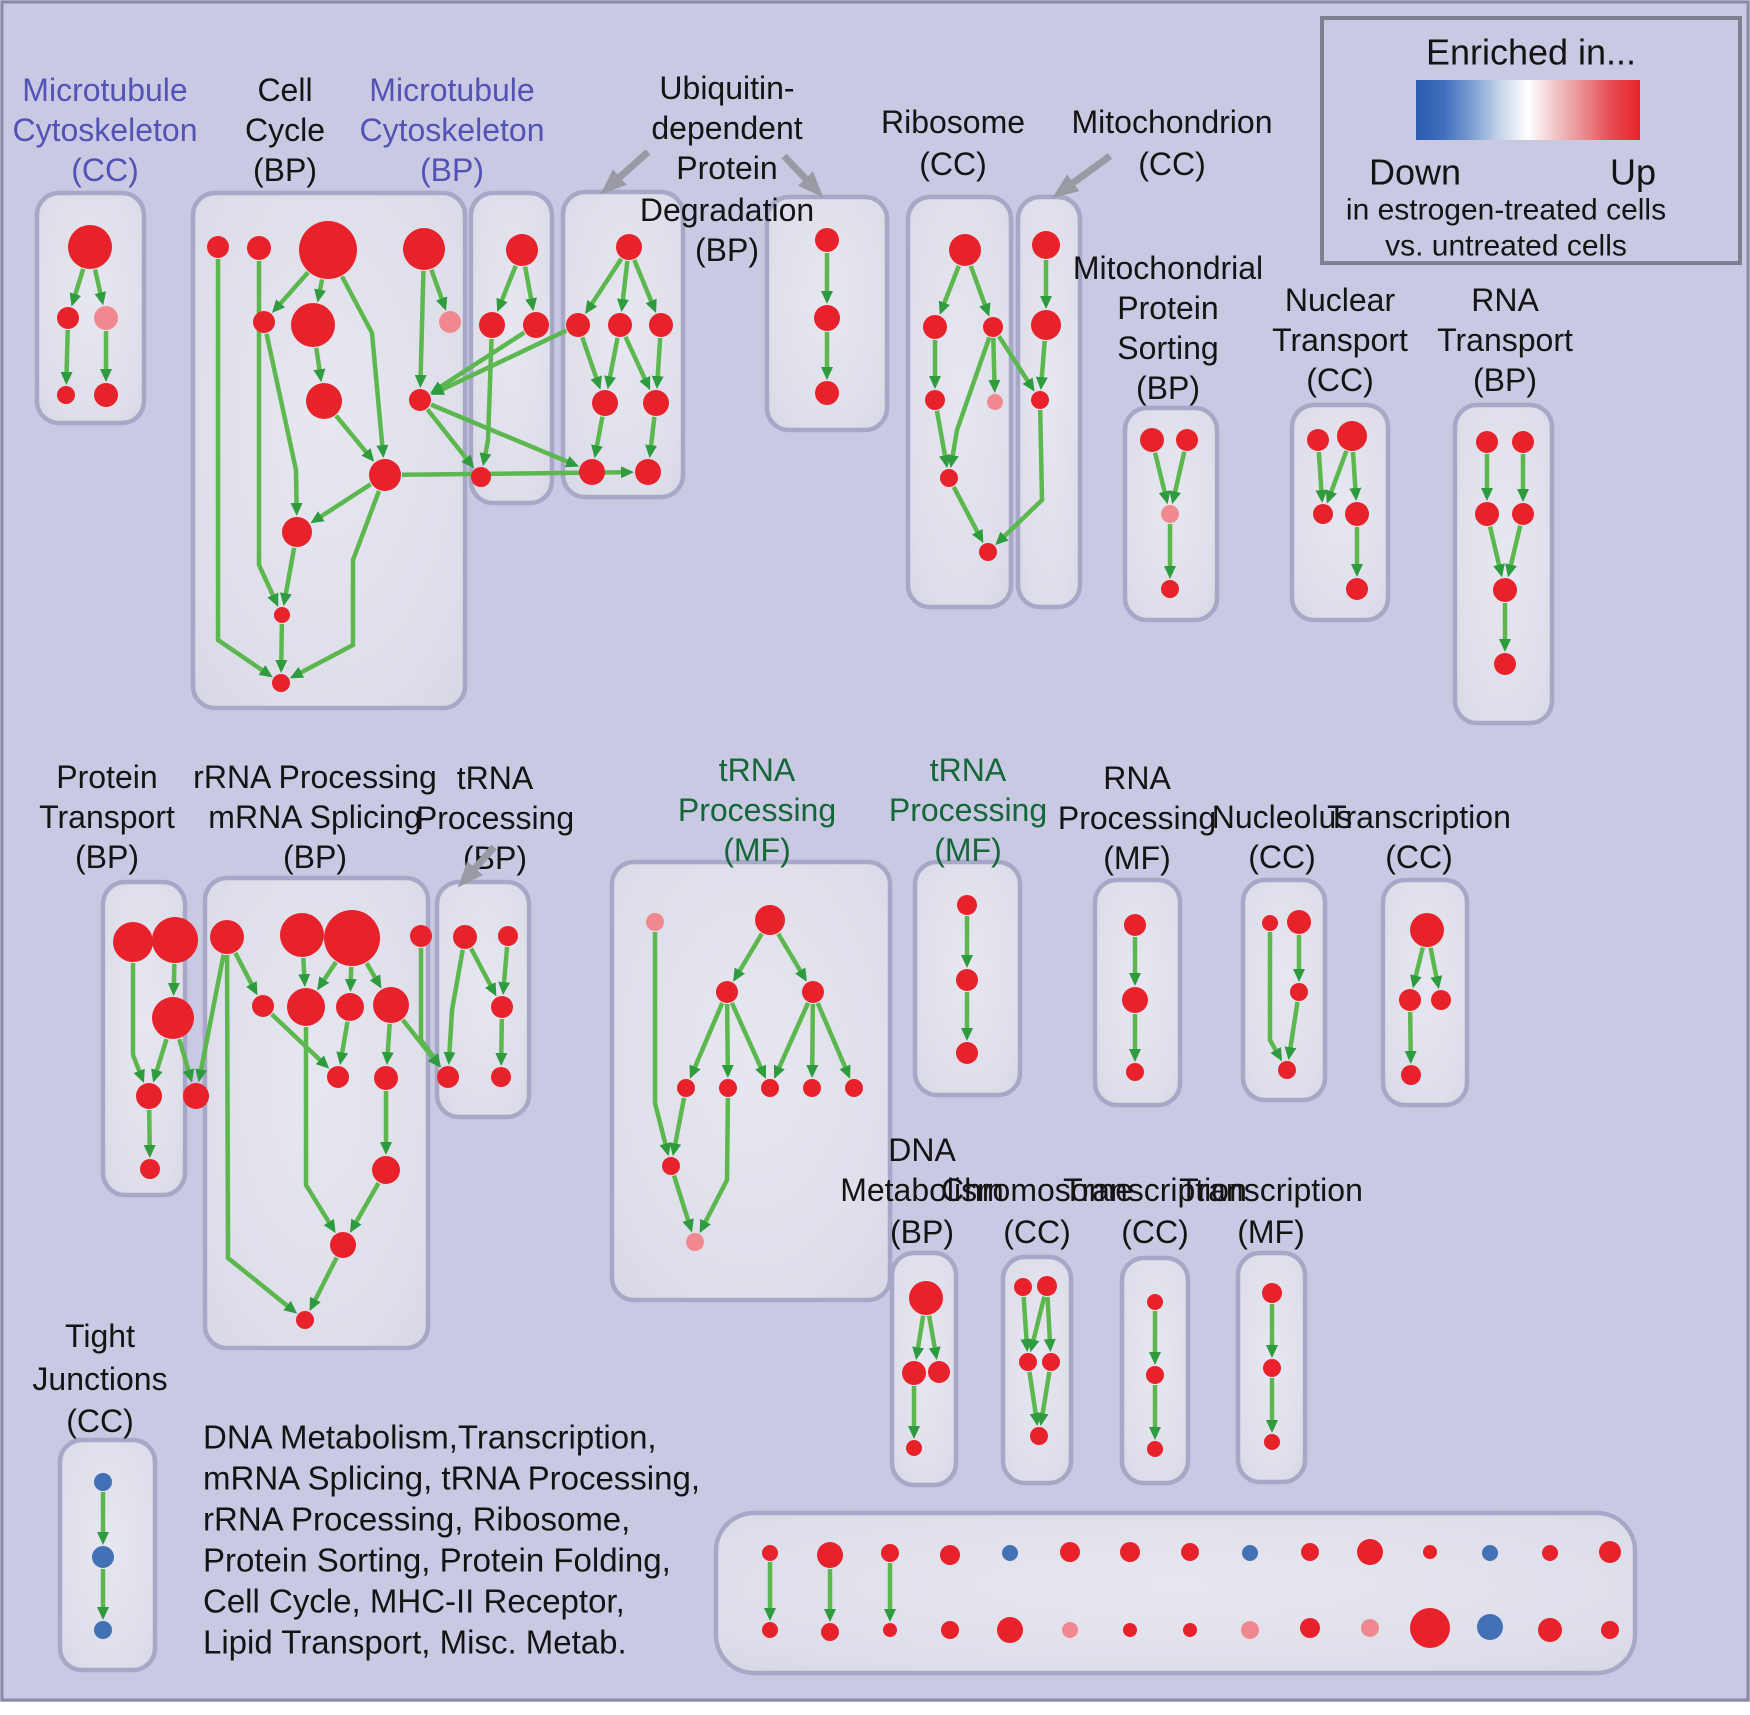  What do you see at coordinates (726, 88) in the screenshot?
I see `group-label: Ubiquitin-` at bounding box center [726, 88].